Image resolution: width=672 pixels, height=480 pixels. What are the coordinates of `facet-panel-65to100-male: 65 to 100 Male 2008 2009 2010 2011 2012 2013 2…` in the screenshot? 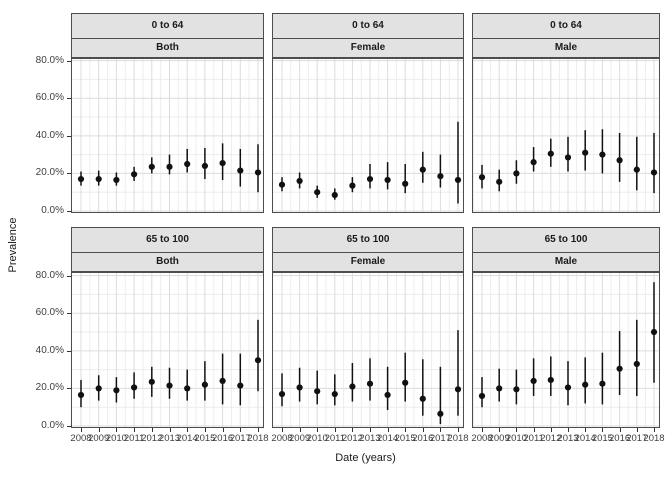 It's located at (568, 335).